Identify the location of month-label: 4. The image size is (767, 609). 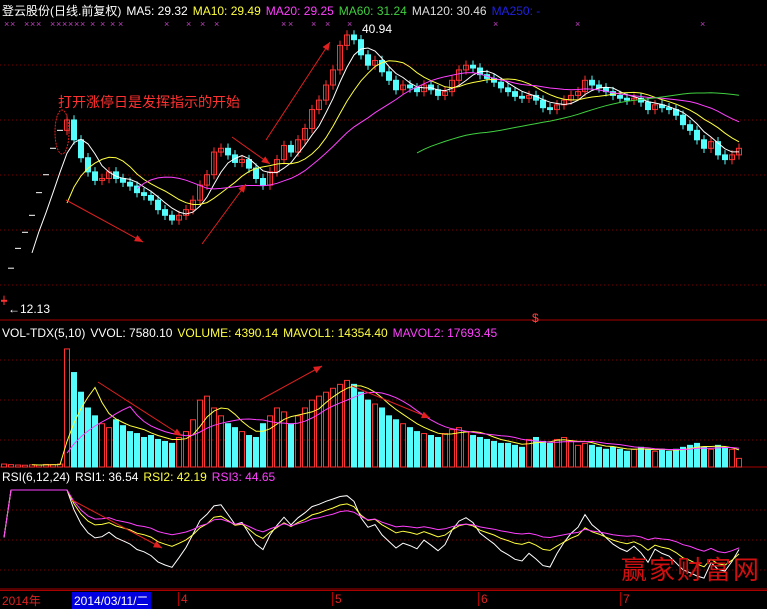
(183, 599).